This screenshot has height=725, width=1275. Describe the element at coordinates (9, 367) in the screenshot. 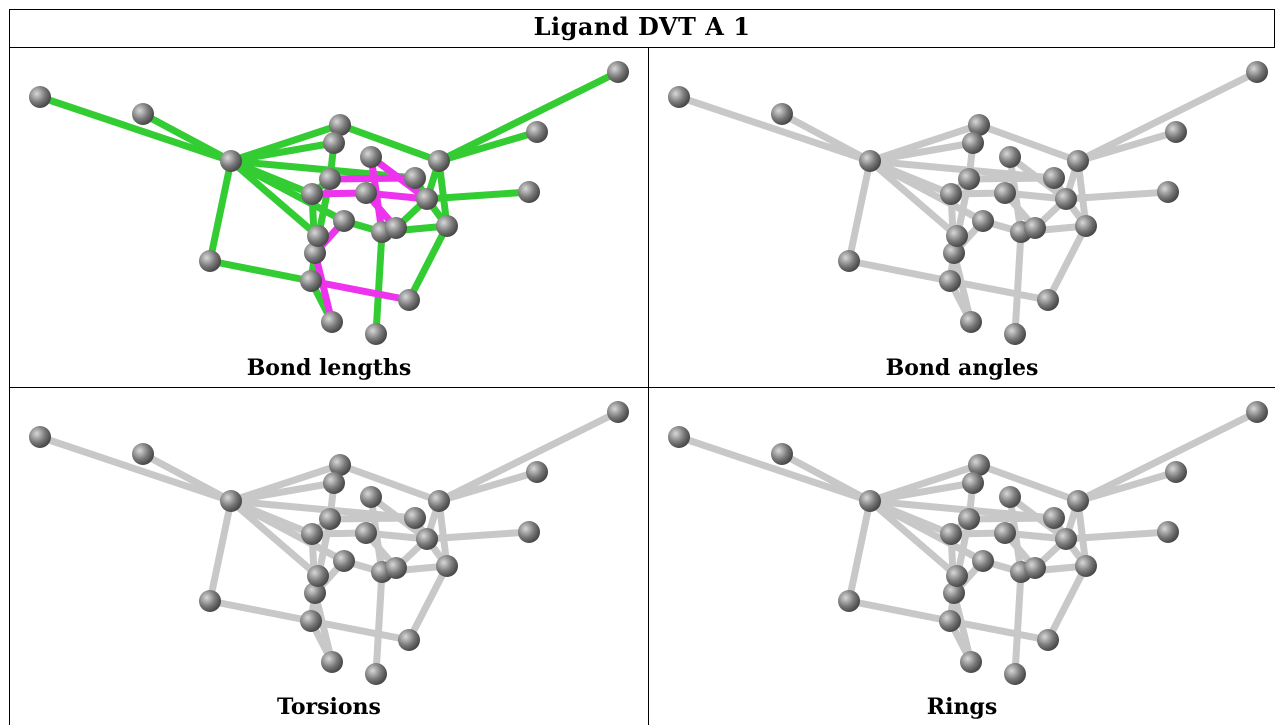

I see `grid-line-left` at that location.